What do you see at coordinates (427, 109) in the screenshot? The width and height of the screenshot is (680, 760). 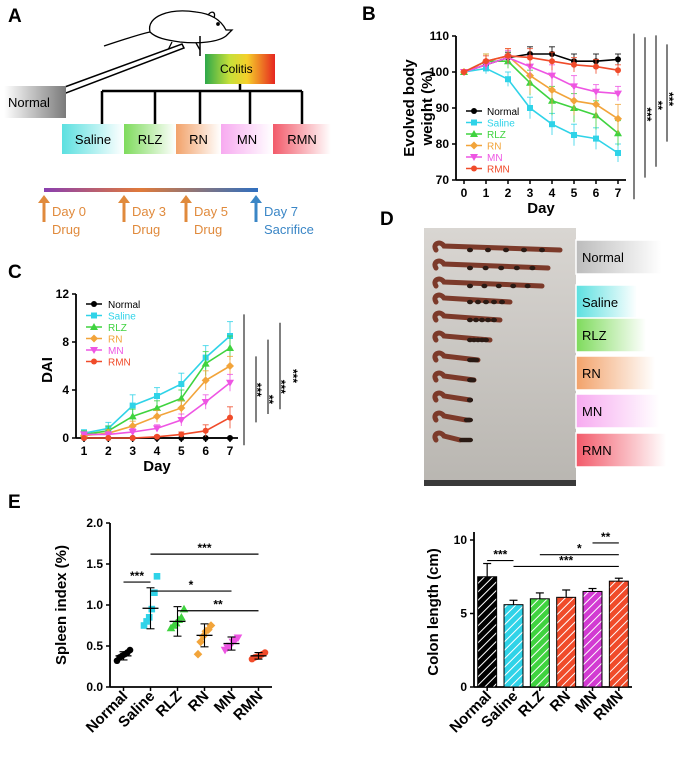 I see `y-axis-title: weight (%)` at bounding box center [427, 109].